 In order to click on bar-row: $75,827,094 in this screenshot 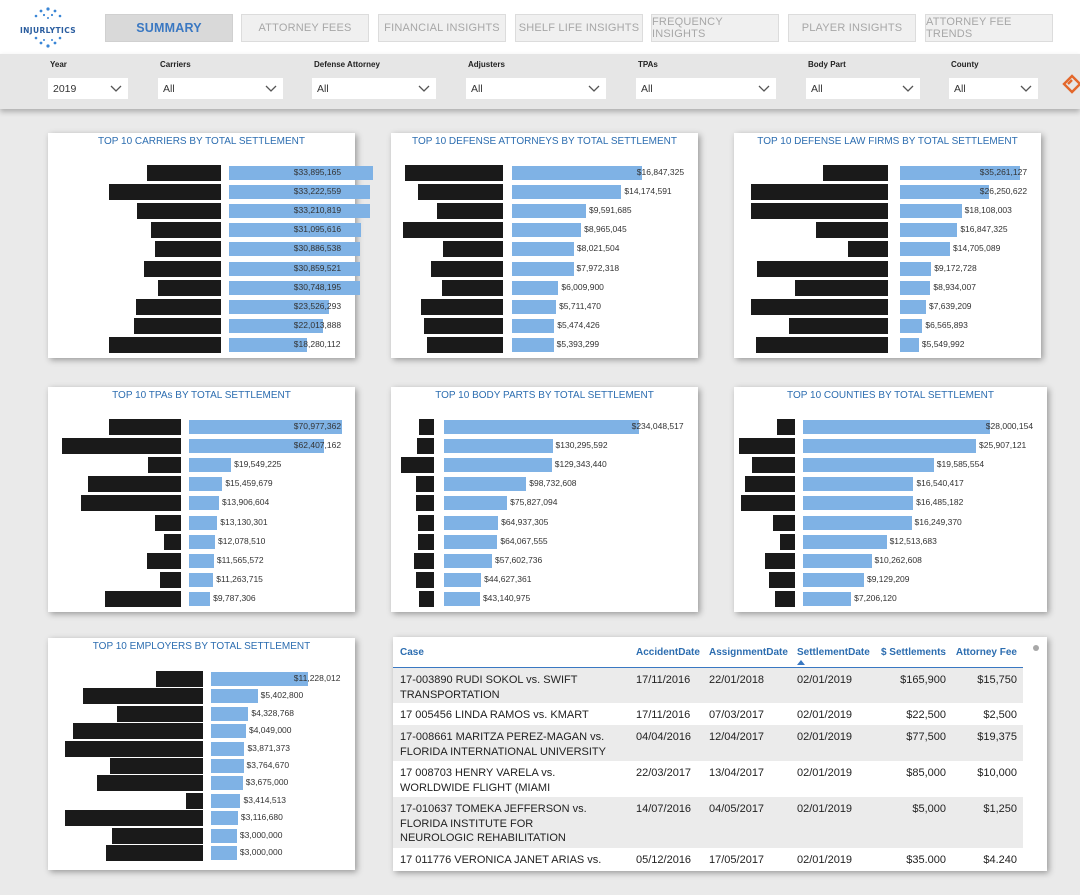, I will do `click(544, 504)`.